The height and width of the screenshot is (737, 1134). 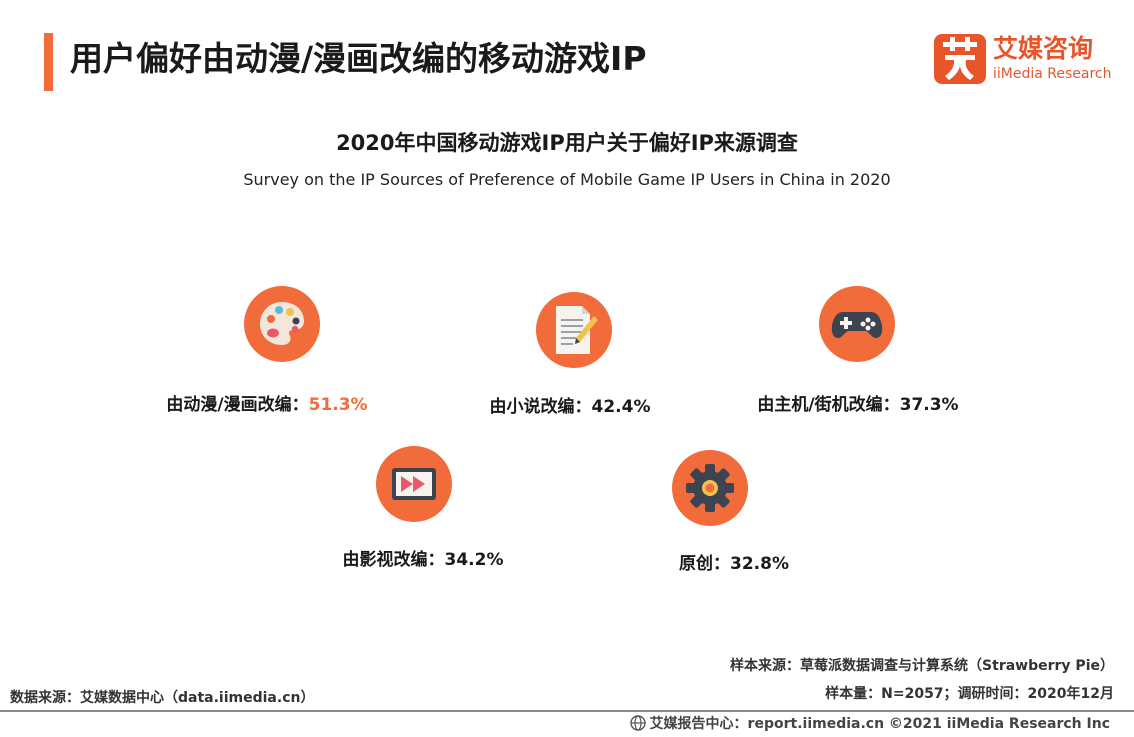 I want to click on item-label-film: 由影视改编：34.2%, so click(x=423, y=560).